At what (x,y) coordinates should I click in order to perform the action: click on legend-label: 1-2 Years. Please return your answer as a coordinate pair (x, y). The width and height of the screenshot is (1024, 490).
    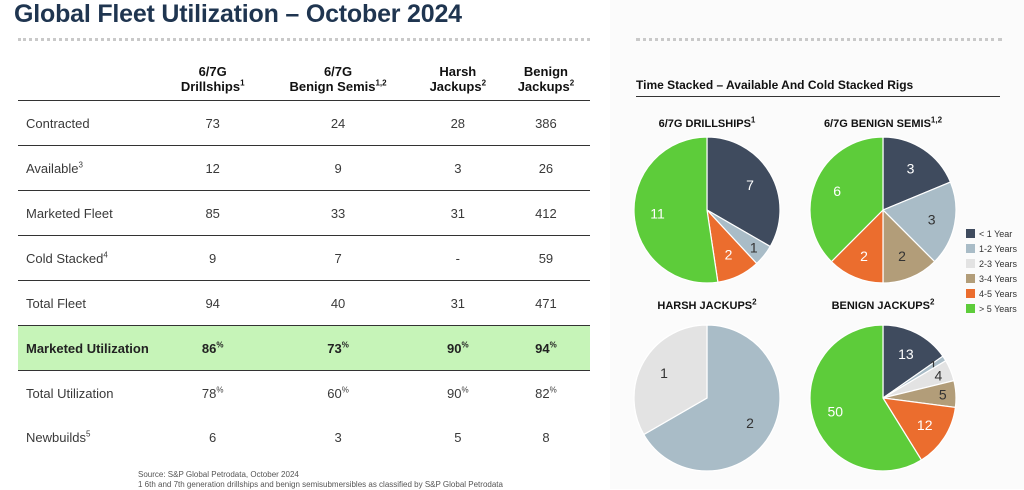
    Looking at the image, I should click on (998, 248).